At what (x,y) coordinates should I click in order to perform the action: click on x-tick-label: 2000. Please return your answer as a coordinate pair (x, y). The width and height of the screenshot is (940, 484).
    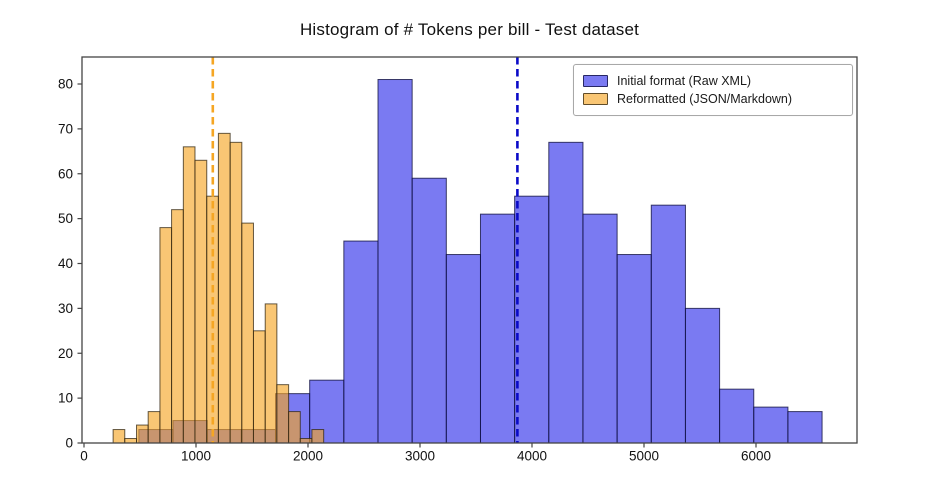
    Looking at the image, I should click on (308, 456).